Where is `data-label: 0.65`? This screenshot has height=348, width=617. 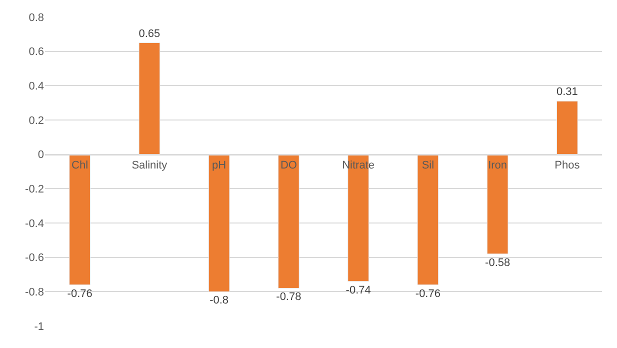
data-label: 0.65 is located at coordinates (149, 34).